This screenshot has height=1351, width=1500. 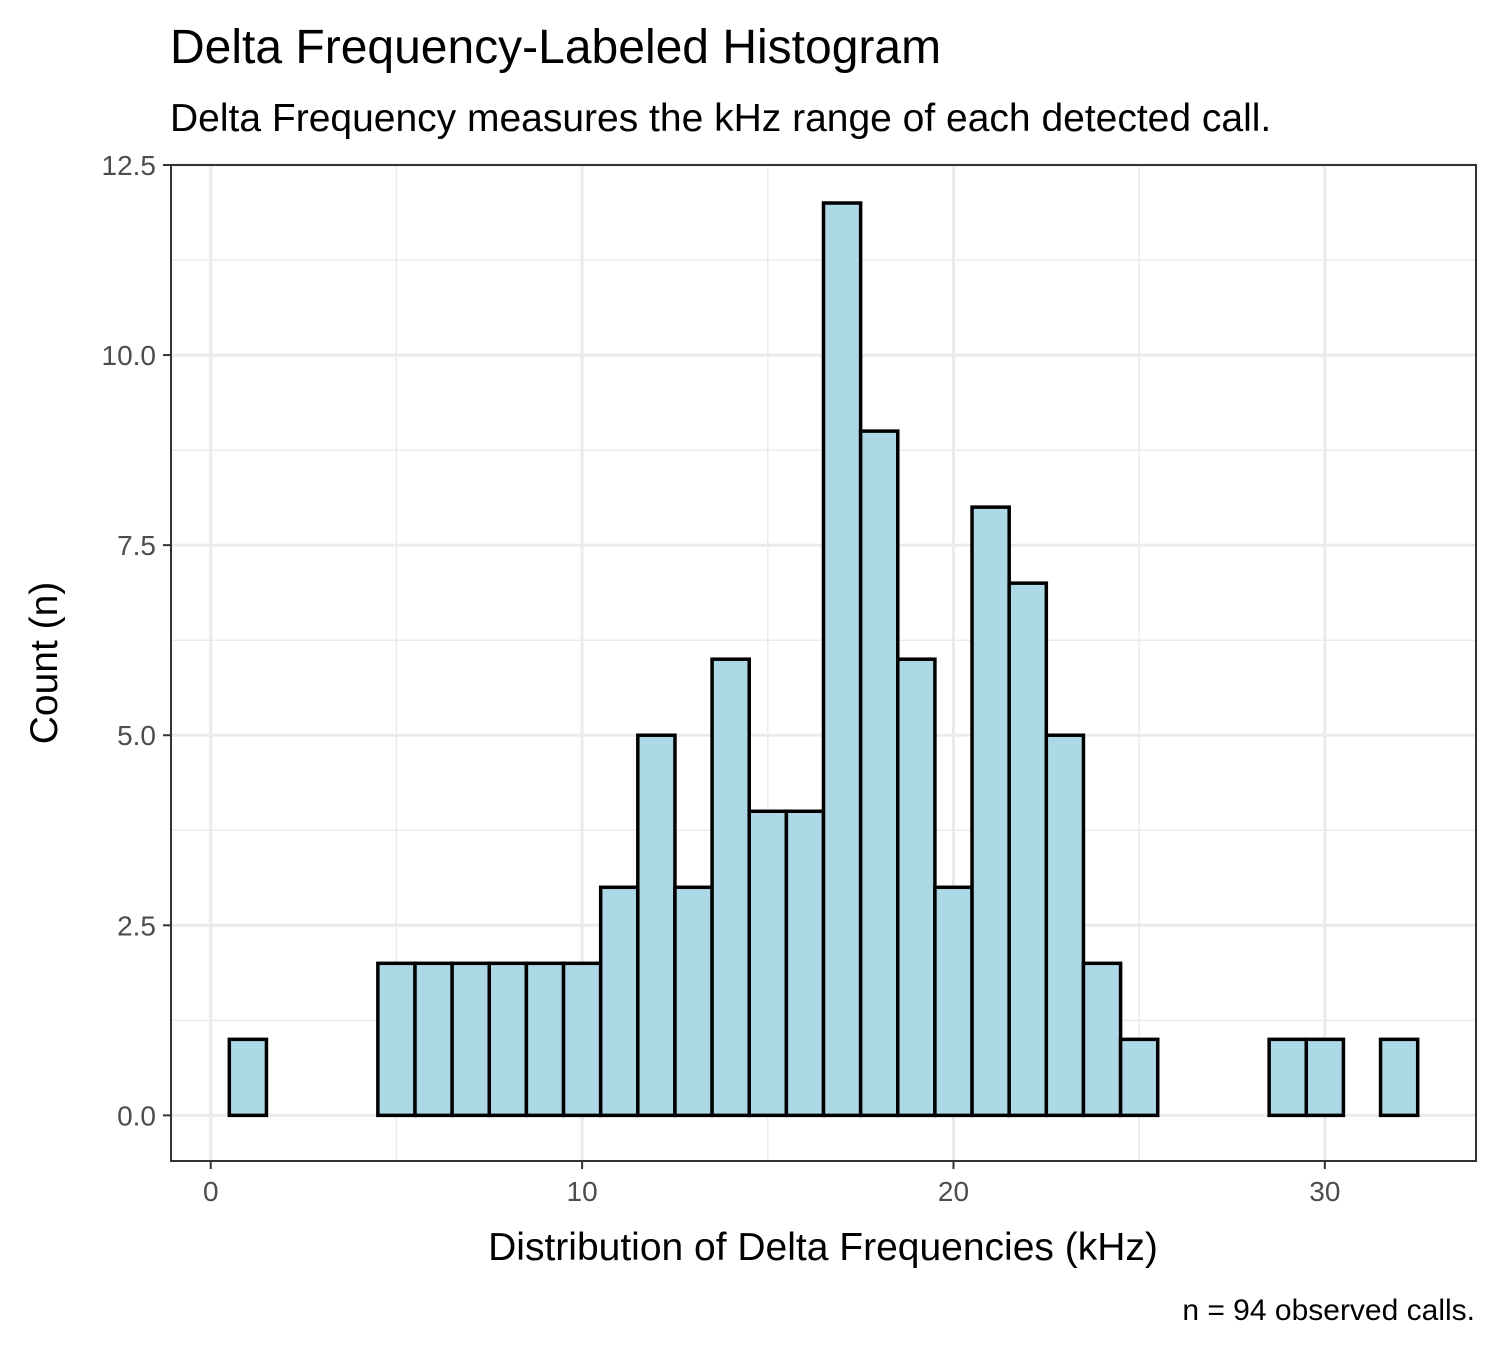 What do you see at coordinates (1324, 1191) in the screenshot?
I see `x-tick-label: 30` at bounding box center [1324, 1191].